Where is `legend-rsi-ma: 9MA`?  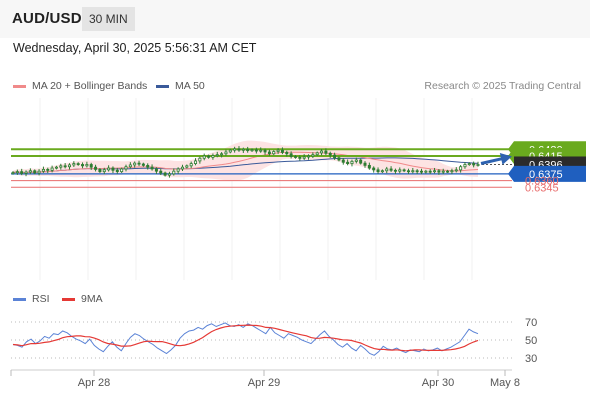
legend-rsi-ma: 9MA is located at coordinates (82, 299).